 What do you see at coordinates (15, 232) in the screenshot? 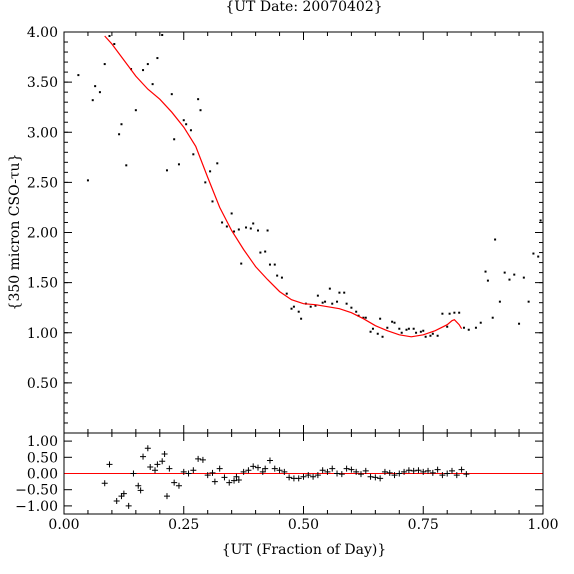
I see `main-y-axis-label: {350 micron CSO-τu}` at bounding box center [15, 232].